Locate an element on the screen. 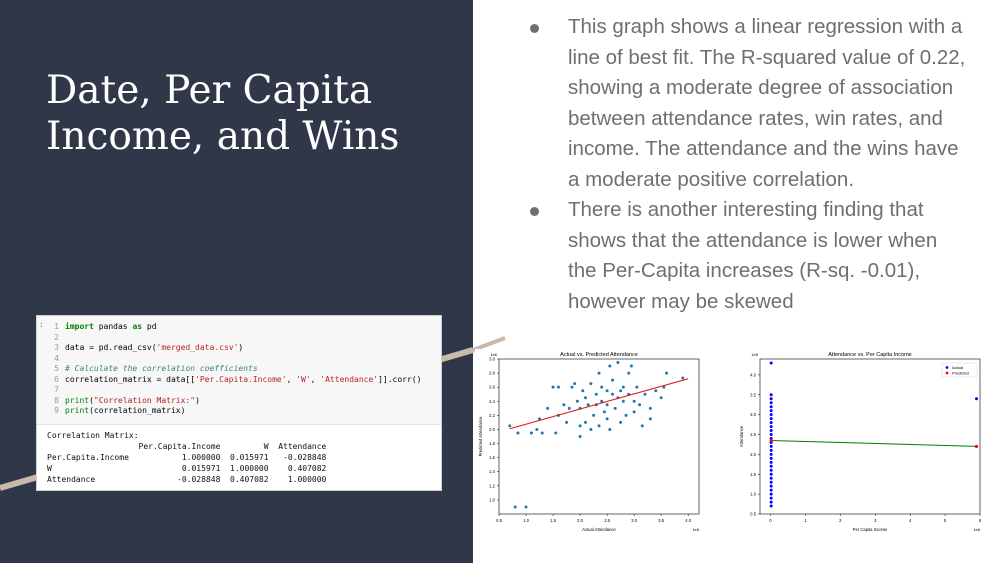 Image resolution: width=990 pixels, height=563 pixels. code-token: 'Attendance' is located at coordinates (349, 379).